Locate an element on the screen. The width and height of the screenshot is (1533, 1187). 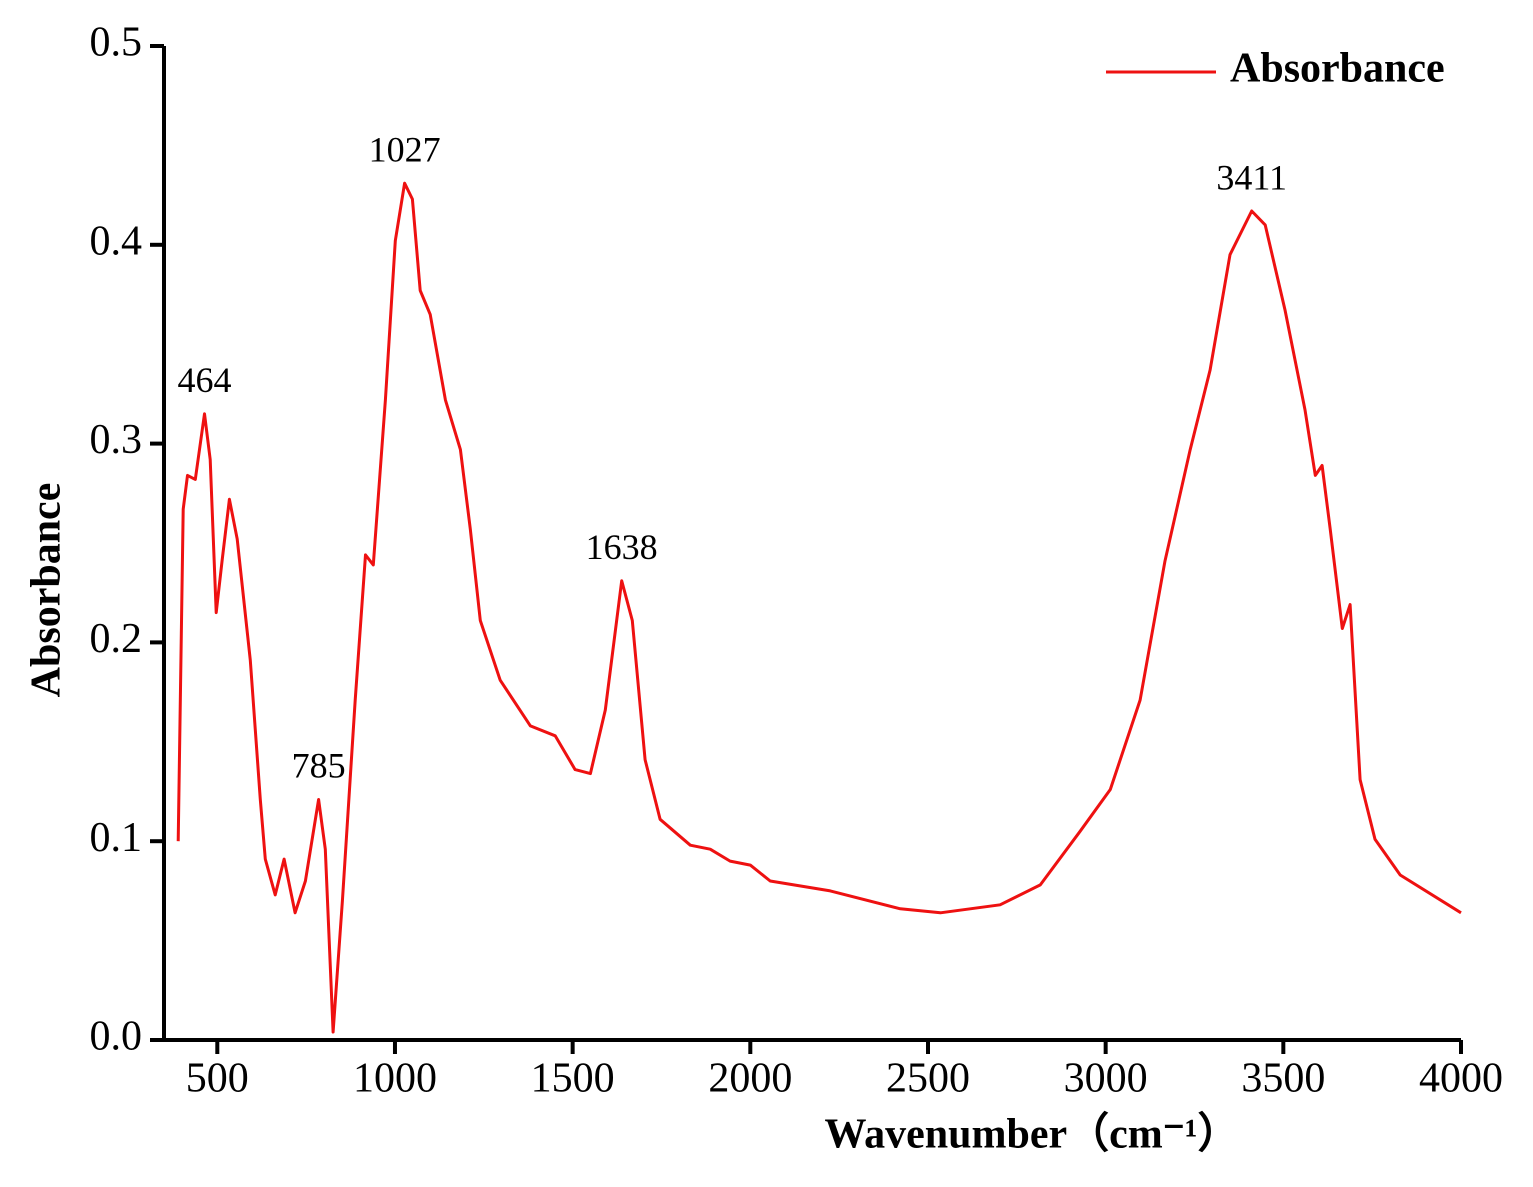
y-tick-label: 0.5 is located at coordinates (116, 43).